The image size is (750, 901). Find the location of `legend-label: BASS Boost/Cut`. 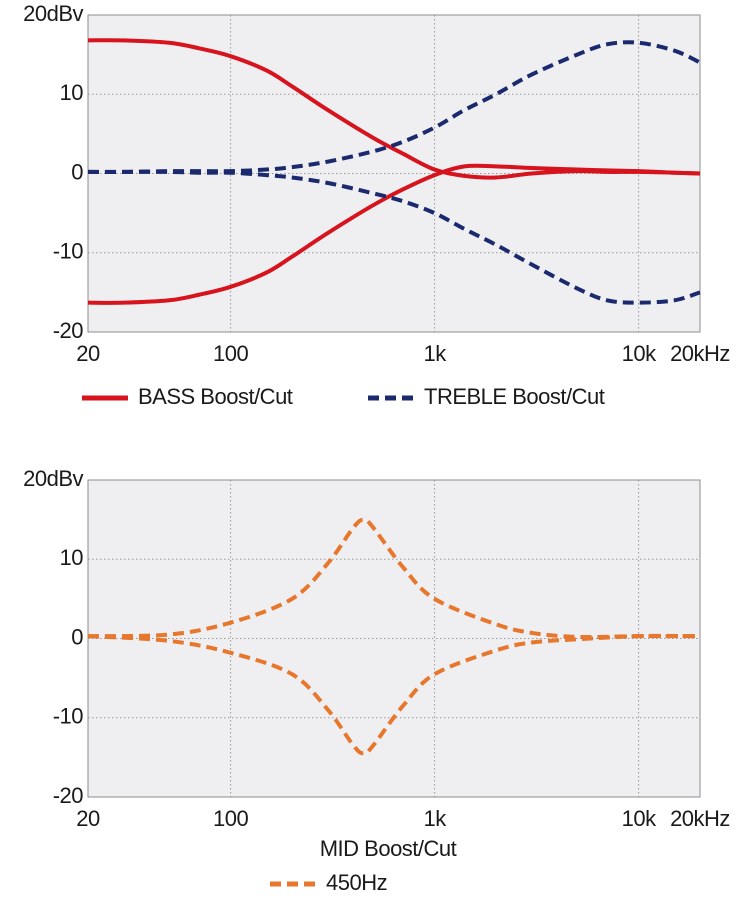

legend-label: BASS Boost/Cut is located at coordinates (215, 396).